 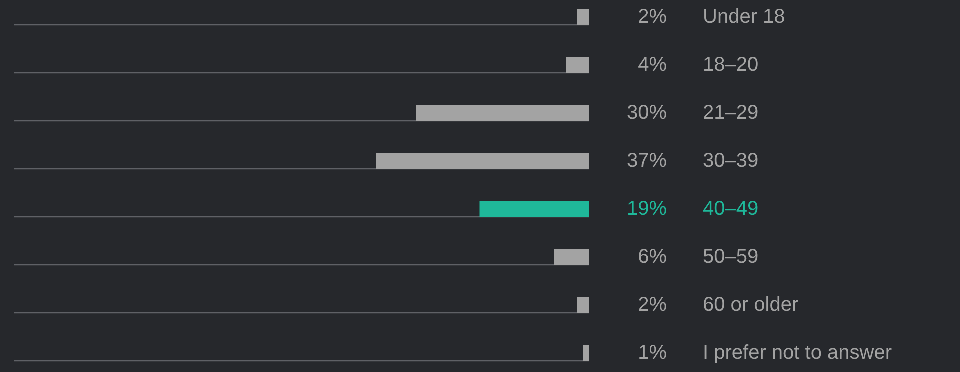 What do you see at coordinates (653, 65) in the screenshot?
I see `data-label: 4%` at bounding box center [653, 65].